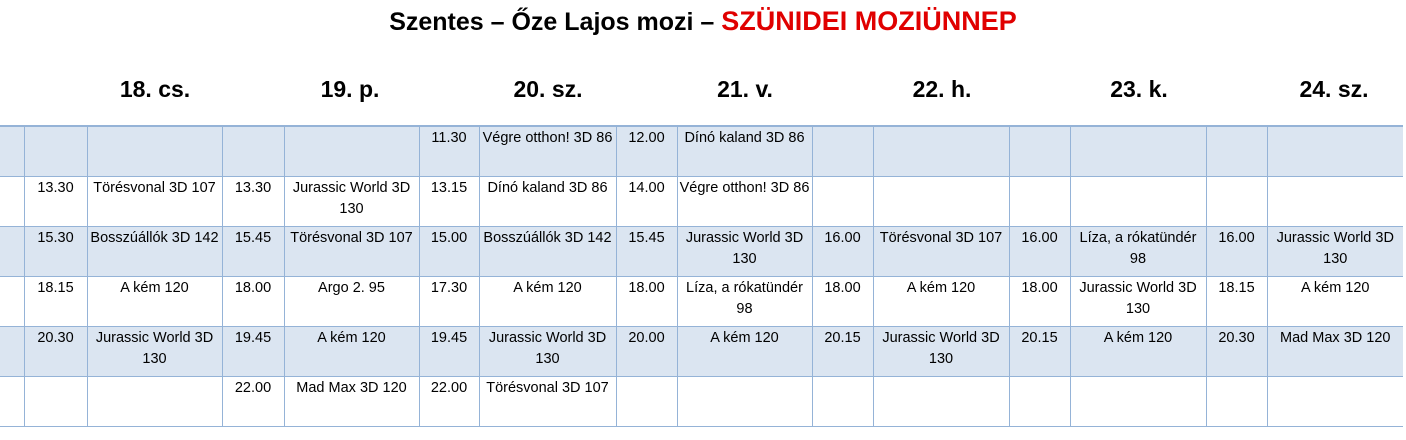  I want to click on day-header: 23. k., so click(1139, 89).